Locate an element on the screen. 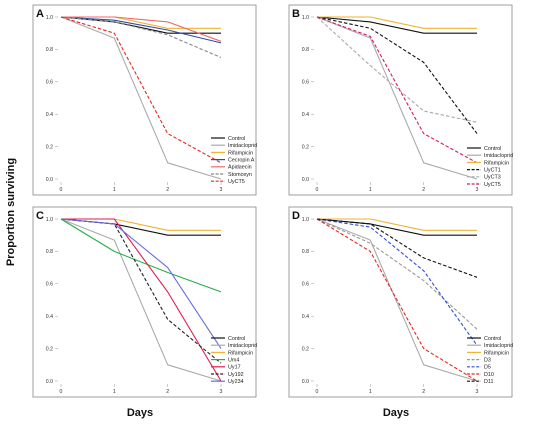 The height and width of the screenshot is (424, 550). legend-label: UyCT1 is located at coordinates (492, 171).